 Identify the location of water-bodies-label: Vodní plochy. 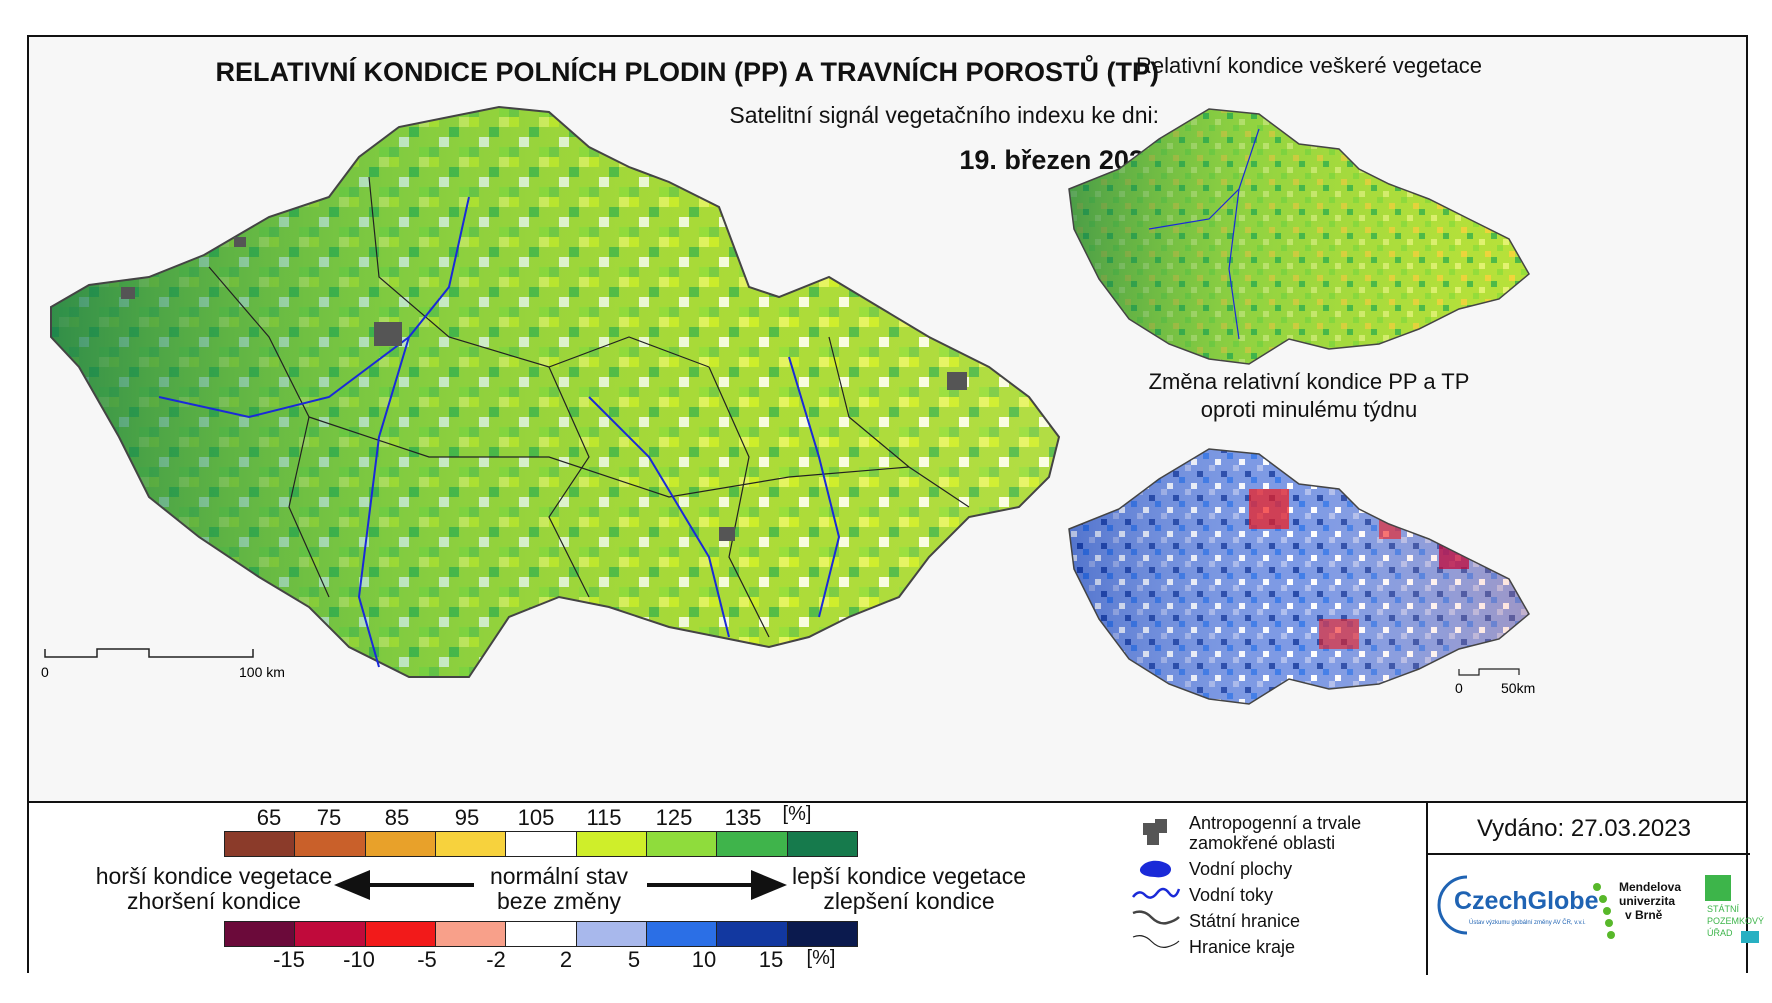
(1241, 869).